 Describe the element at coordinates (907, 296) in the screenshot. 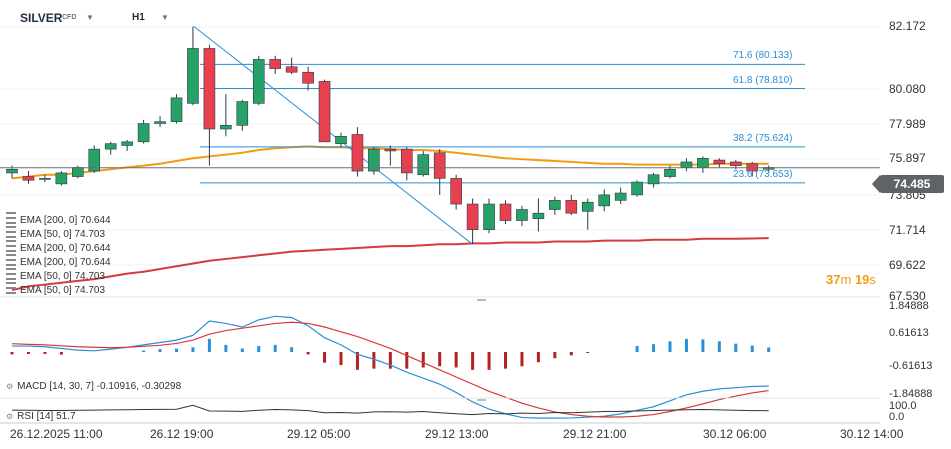

I see `price-axis-label-7: 67.530` at that location.